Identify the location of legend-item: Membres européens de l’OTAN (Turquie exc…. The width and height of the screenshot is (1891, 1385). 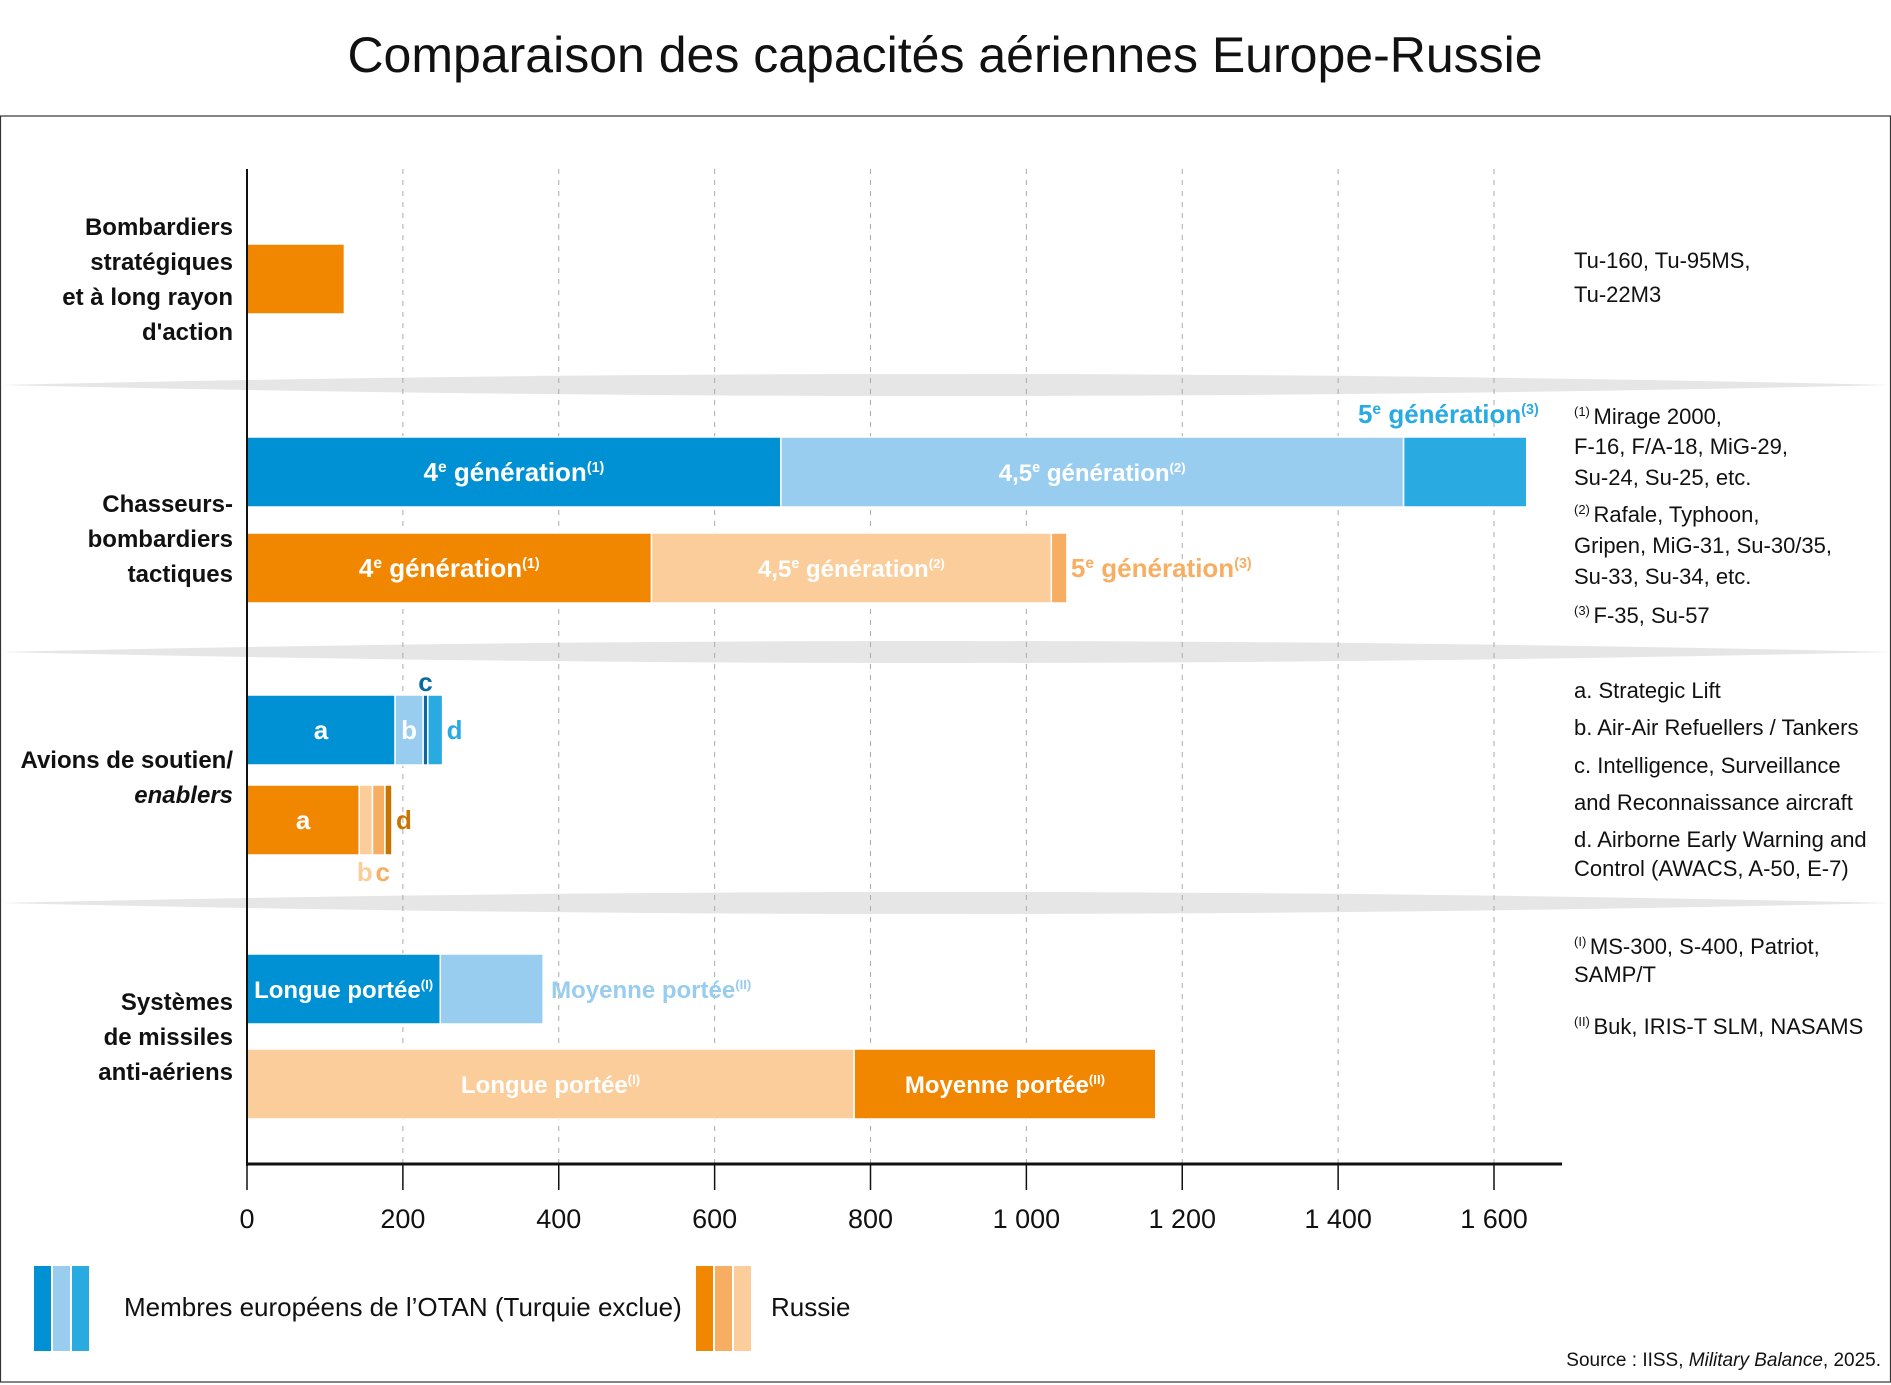
(358, 1308).